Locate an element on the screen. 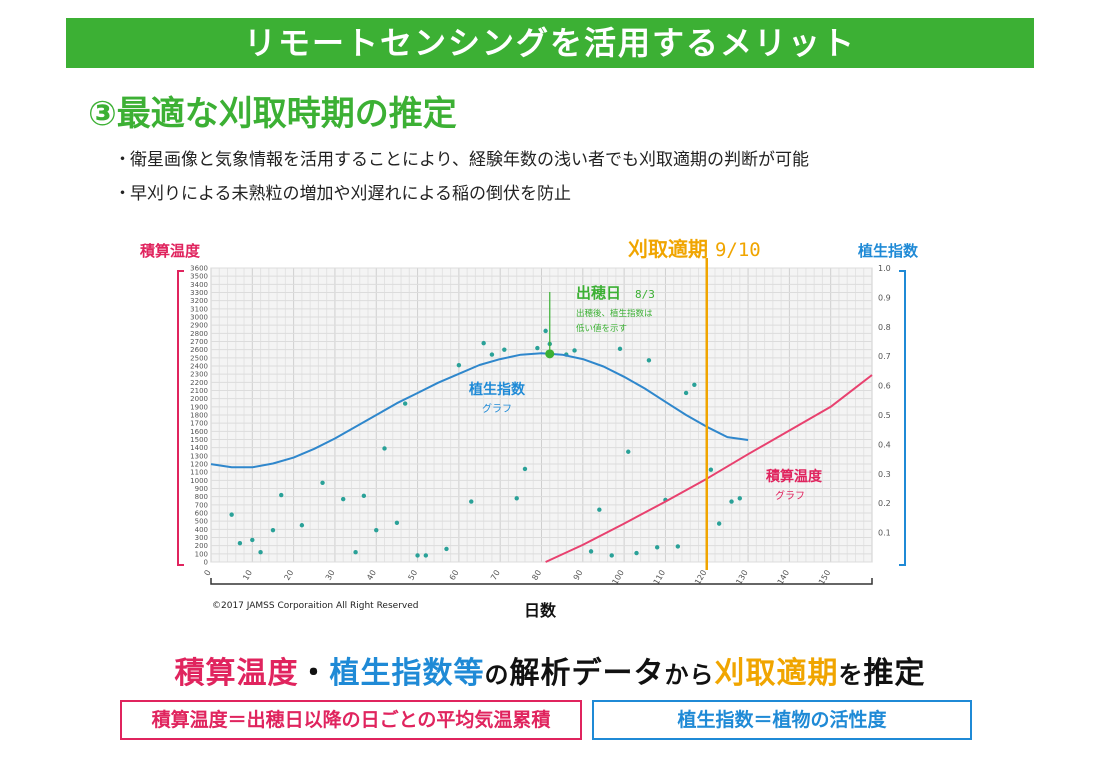  y-tick-label-right: 1.0 is located at coordinates (884, 268).